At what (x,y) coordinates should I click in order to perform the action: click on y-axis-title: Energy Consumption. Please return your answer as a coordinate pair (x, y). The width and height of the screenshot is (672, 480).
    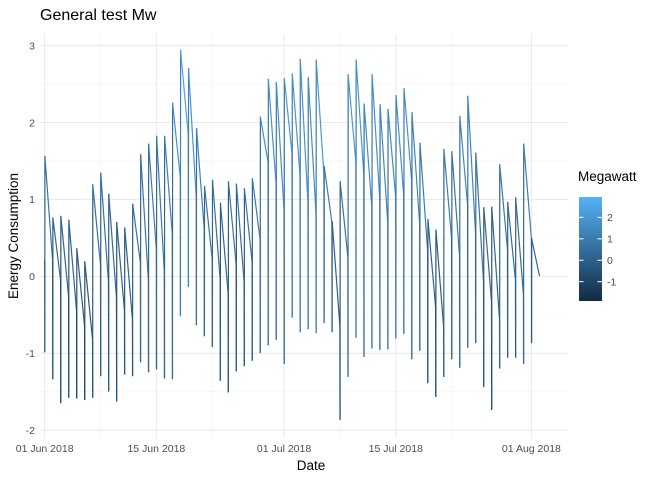
    Looking at the image, I should click on (13, 236).